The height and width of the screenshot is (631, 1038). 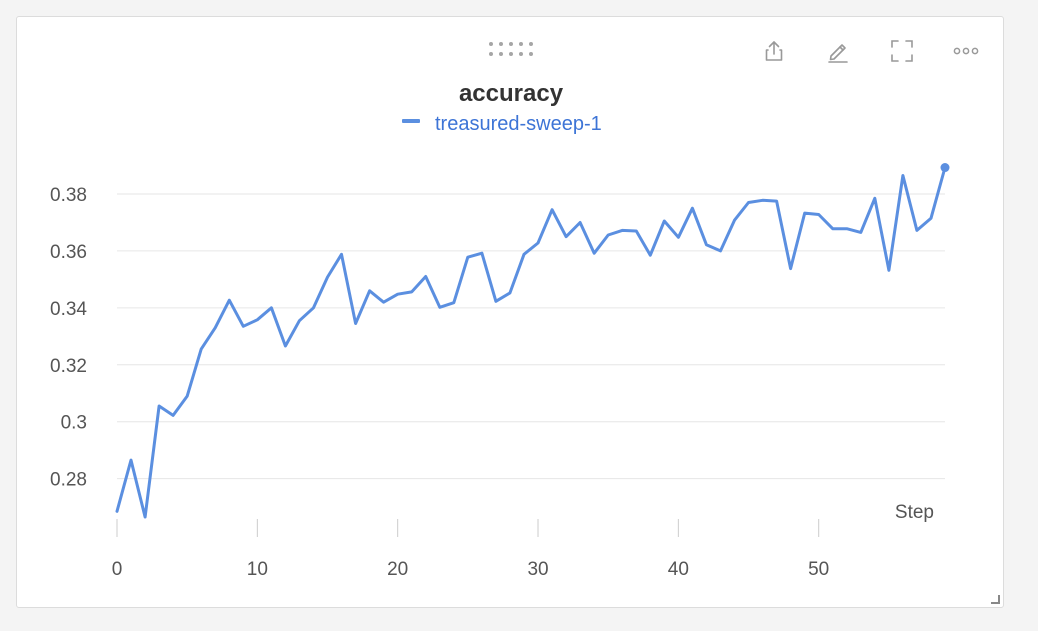 What do you see at coordinates (68, 252) in the screenshot?
I see `y-tick-label: 0.36` at bounding box center [68, 252].